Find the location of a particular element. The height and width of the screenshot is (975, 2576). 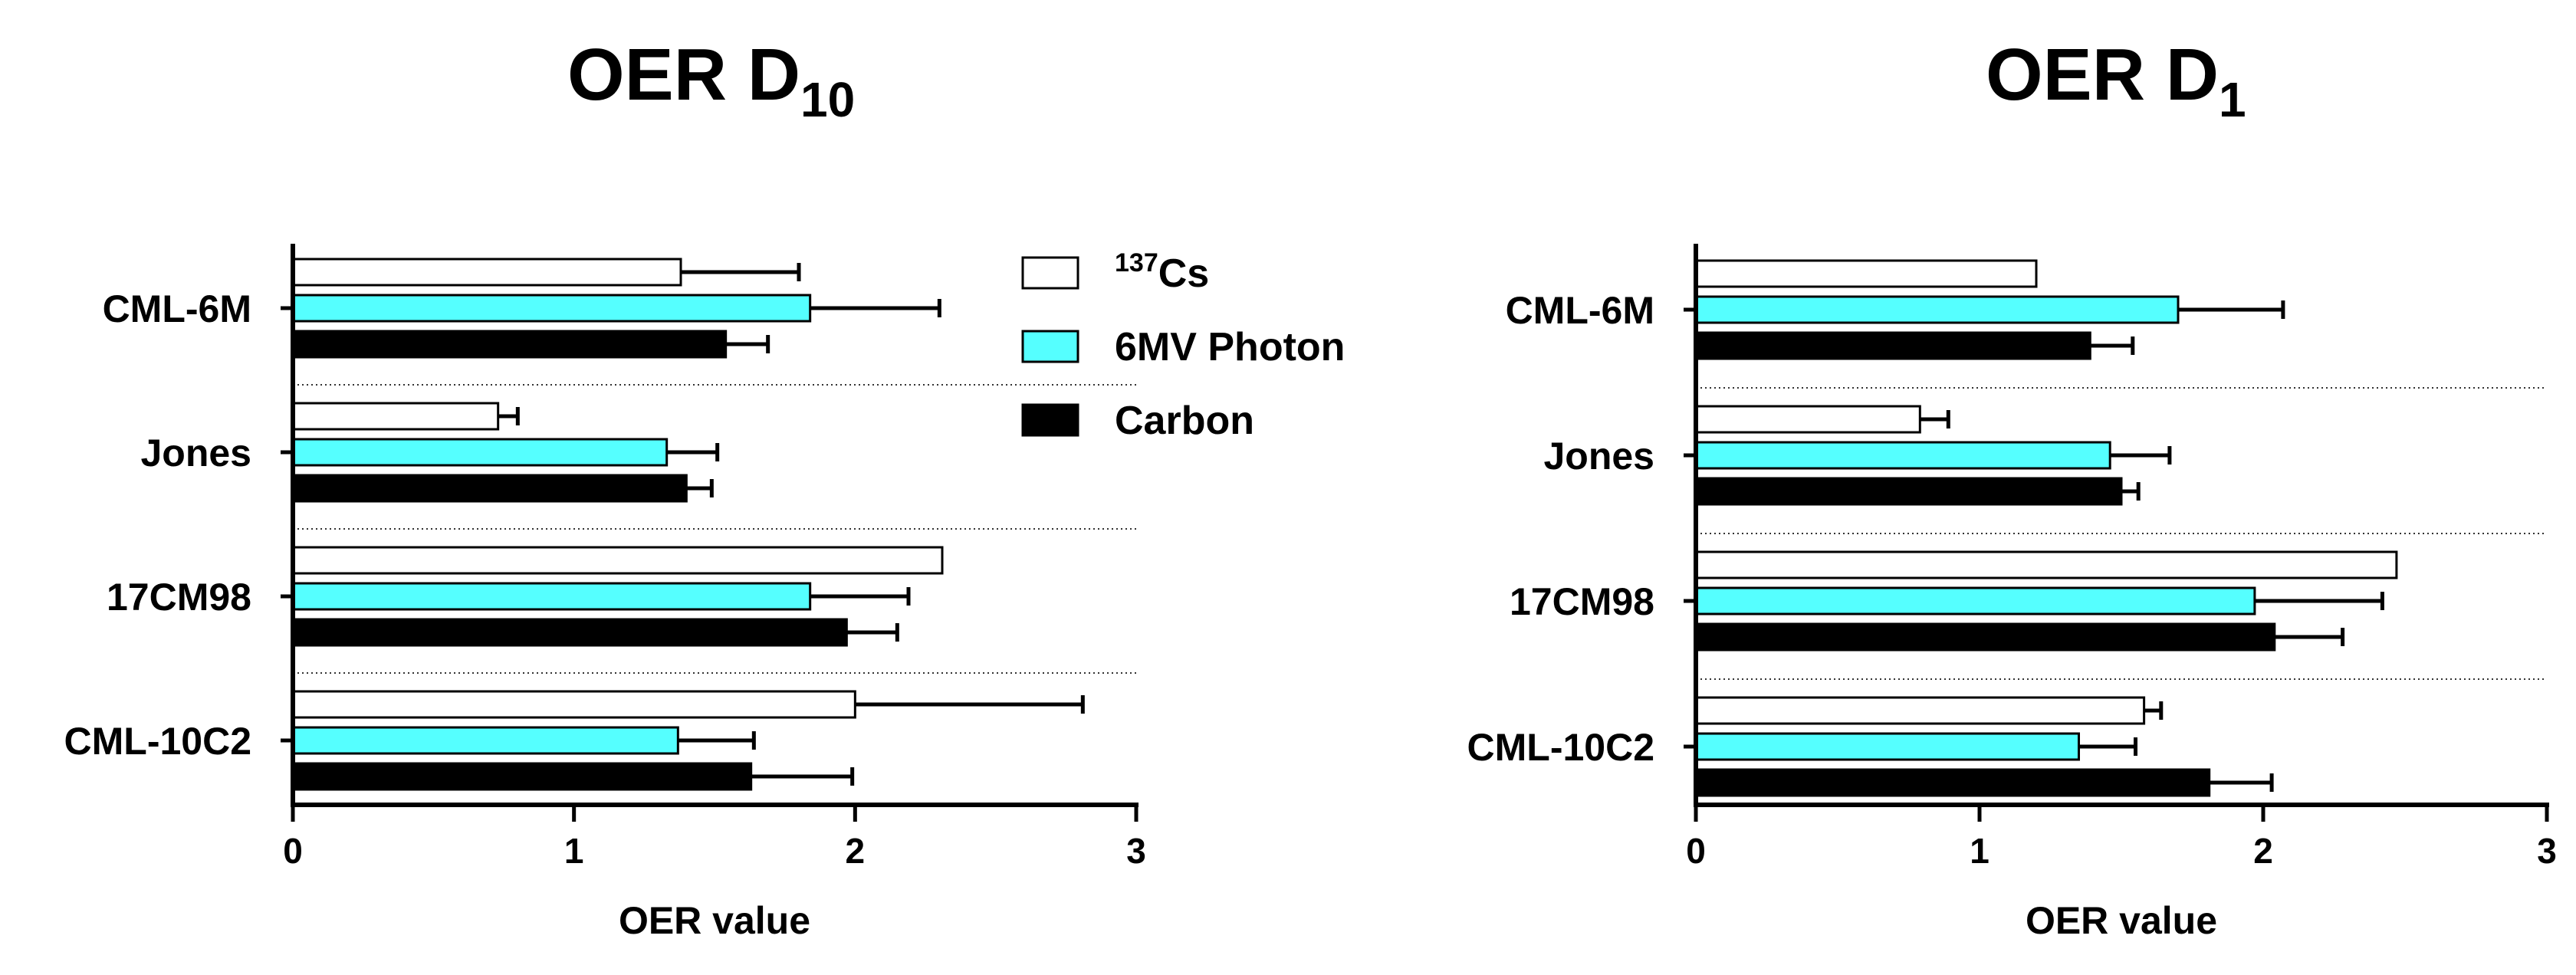

chart-title: OER D10 is located at coordinates (711, 80).